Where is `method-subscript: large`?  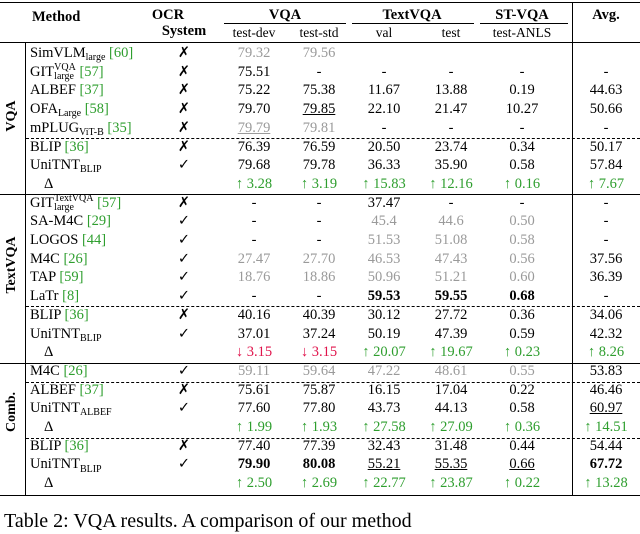
method-subscript: large is located at coordinates (95, 58).